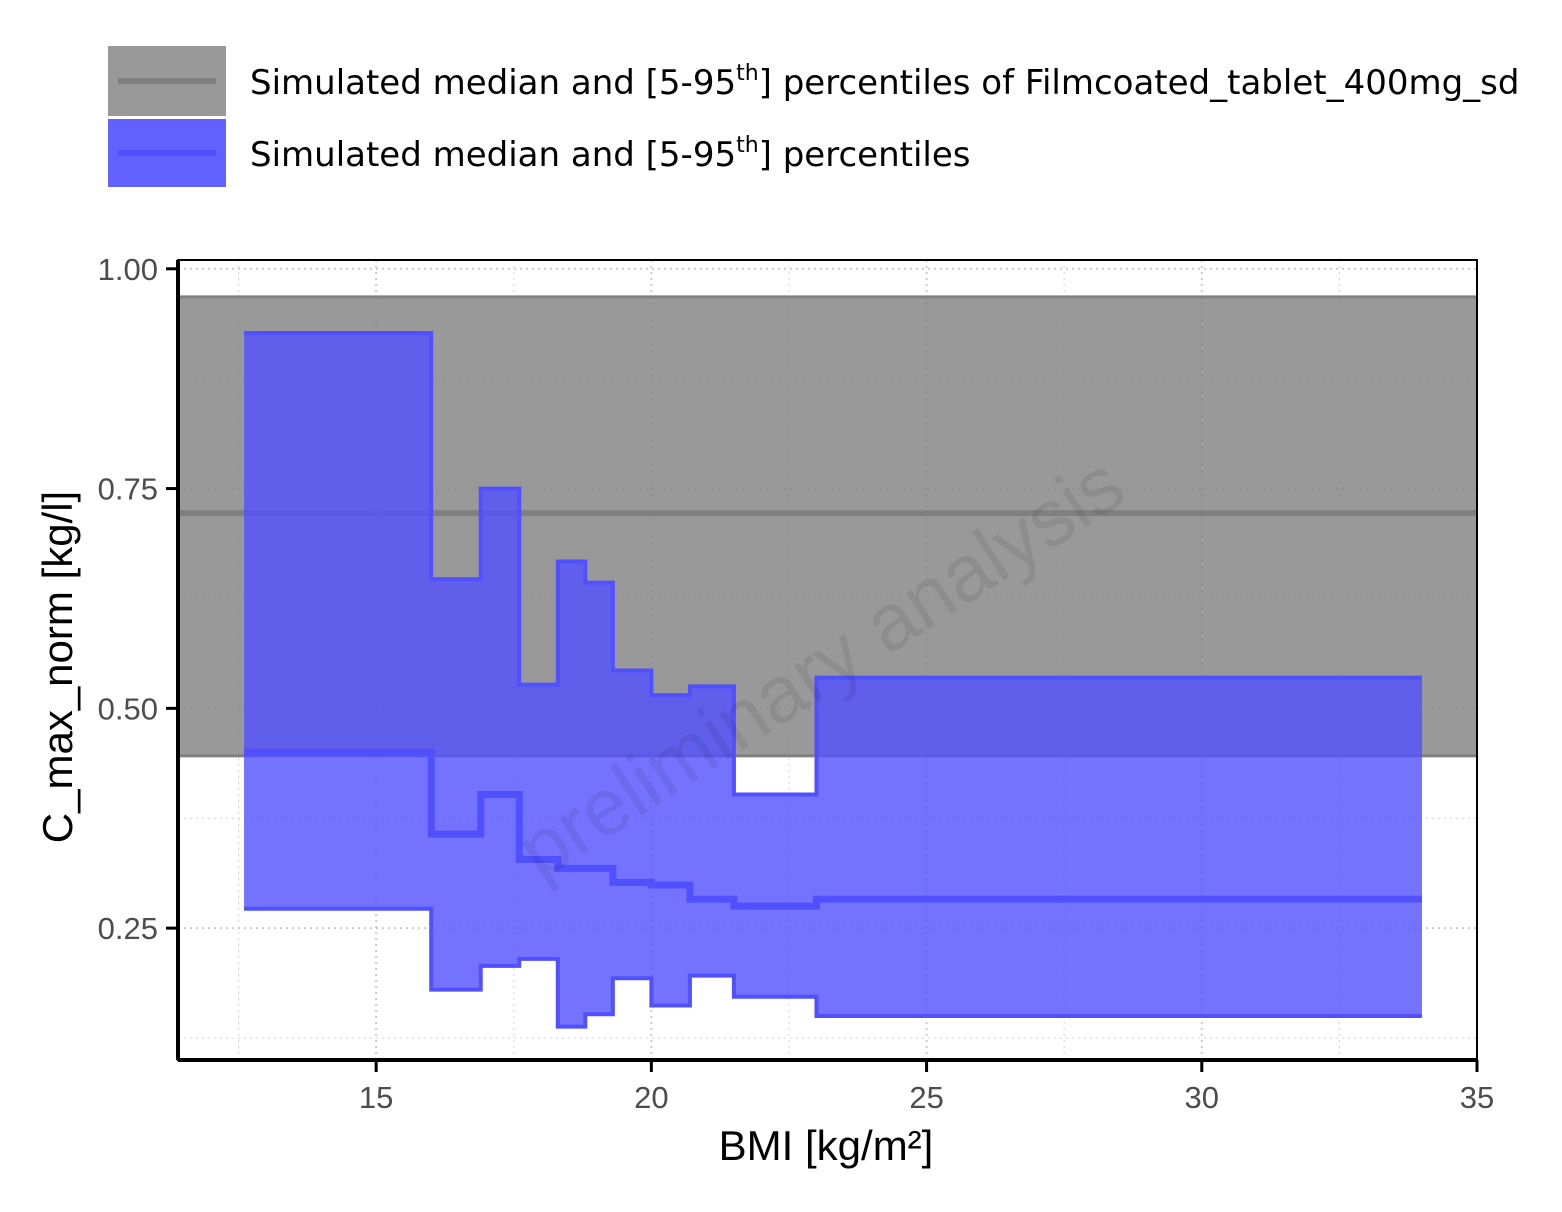 The height and width of the screenshot is (1212, 1562). What do you see at coordinates (826, 1145) in the screenshot?
I see `x-axis-title: BMI [kg/m²]` at bounding box center [826, 1145].